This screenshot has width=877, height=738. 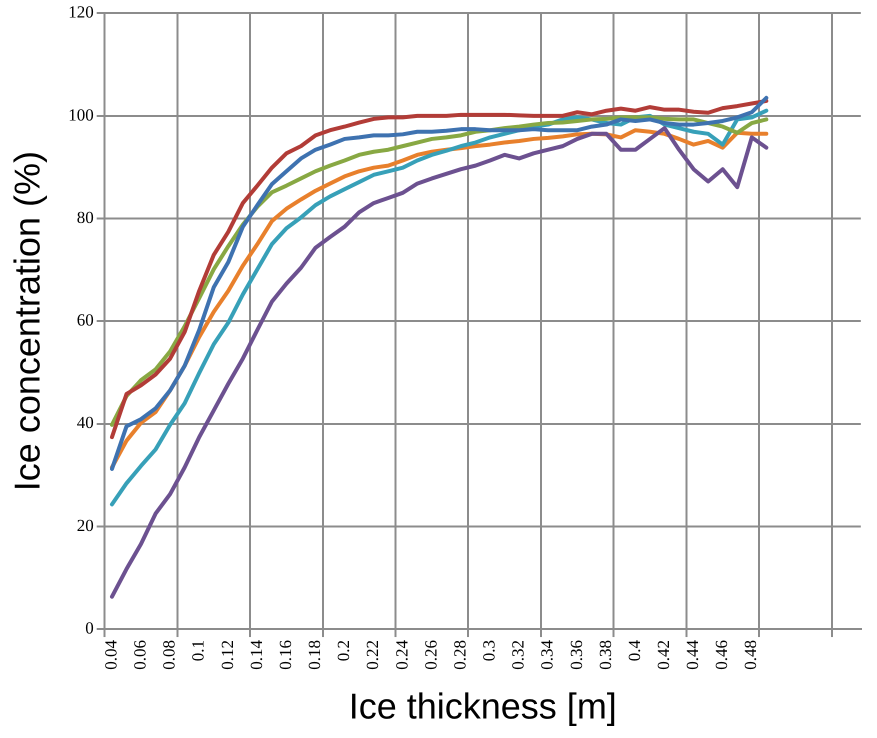 What do you see at coordinates (169, 655) in the screenshot?
I see `x-tick-label: 0.08` at bounding box center [169, 655].